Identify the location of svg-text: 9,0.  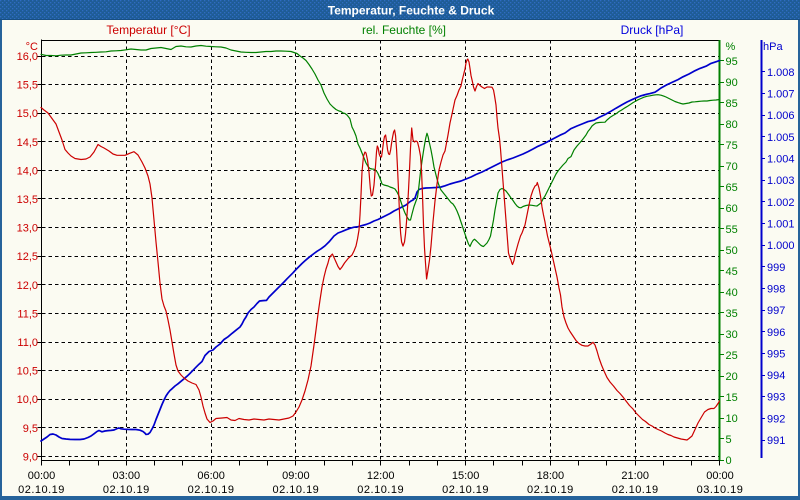
(30, 457).